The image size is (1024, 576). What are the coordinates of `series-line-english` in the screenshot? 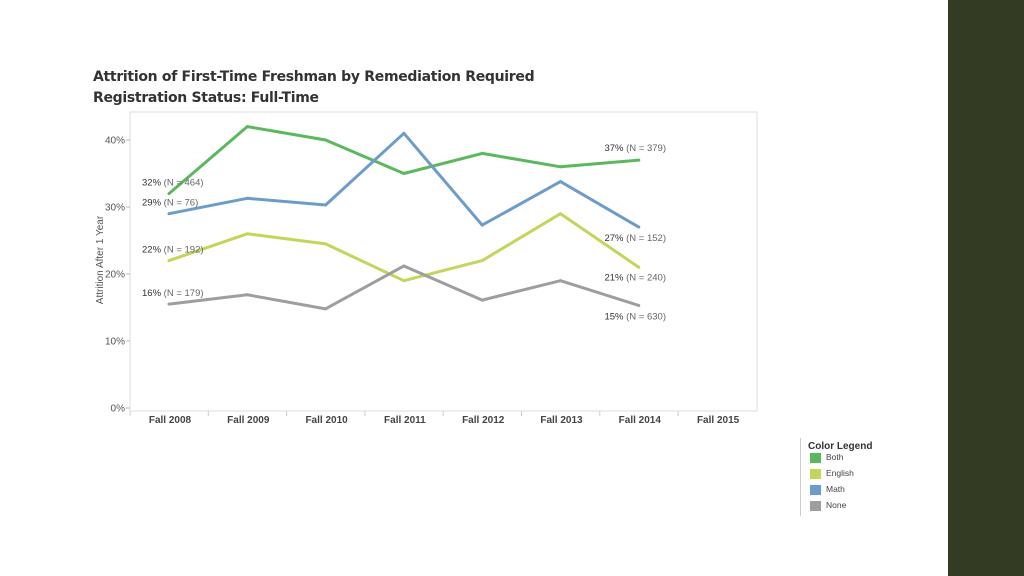 It's located at (404, 247).